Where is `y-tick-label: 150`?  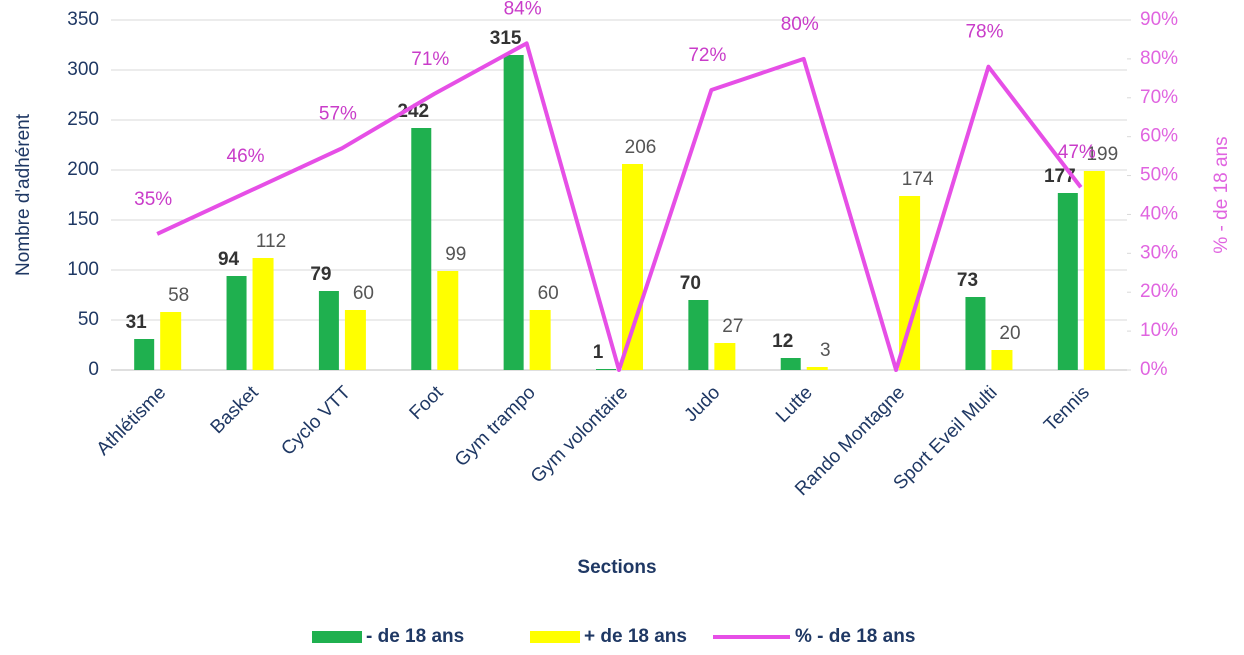 y-tick-label: 150 is located at coordinates (83, 219).